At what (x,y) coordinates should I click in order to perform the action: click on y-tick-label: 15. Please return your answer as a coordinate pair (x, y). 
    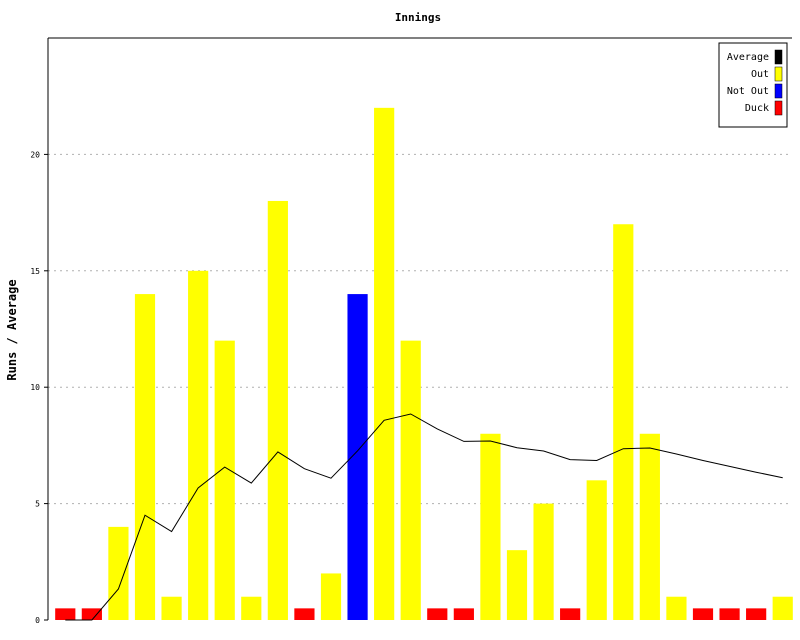
    Looking at the image, I should click on (35, 271).